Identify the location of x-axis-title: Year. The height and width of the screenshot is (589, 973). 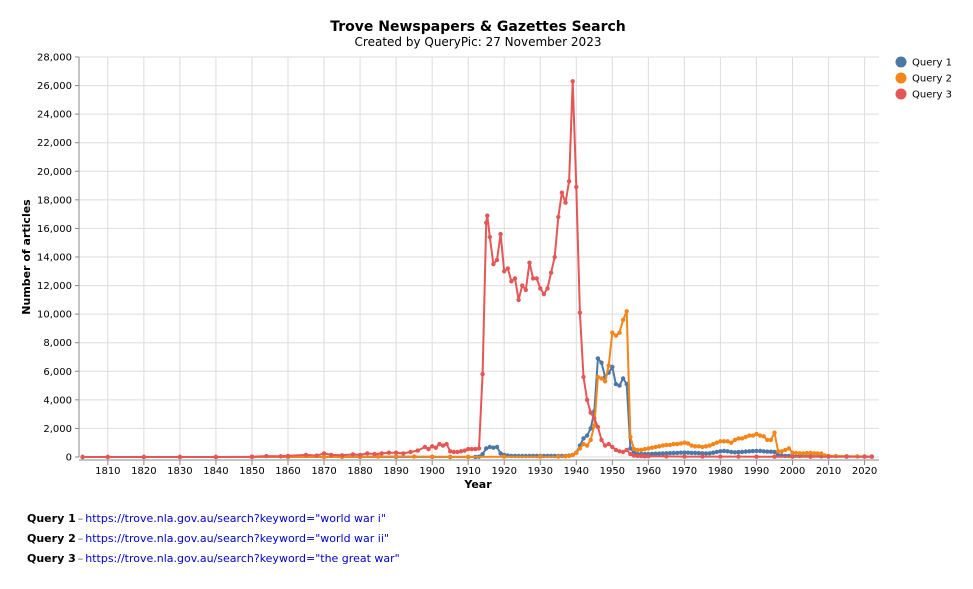
(477, 484).